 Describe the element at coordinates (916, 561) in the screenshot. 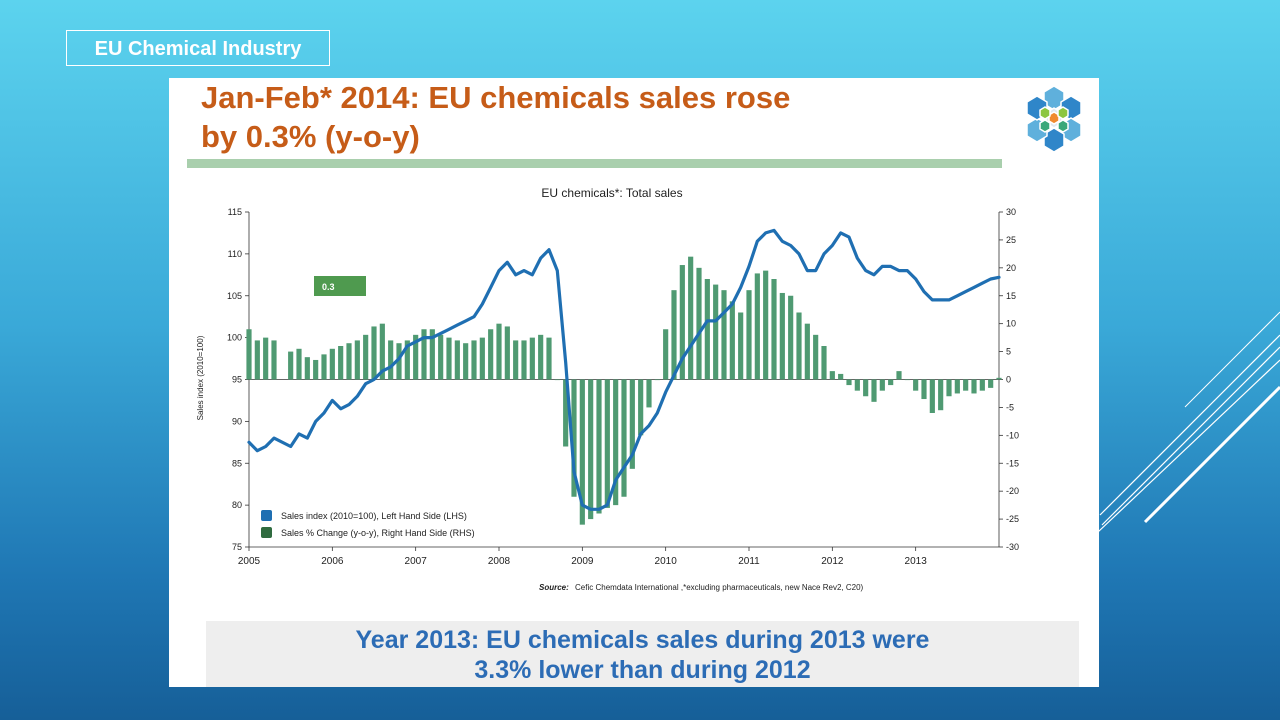

I see `x-tick-label: 2013` at that location.